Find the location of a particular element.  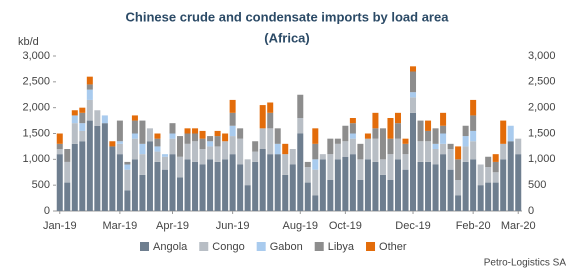

x-tick-label: Mar-19 is located at coordinates (119, 226).